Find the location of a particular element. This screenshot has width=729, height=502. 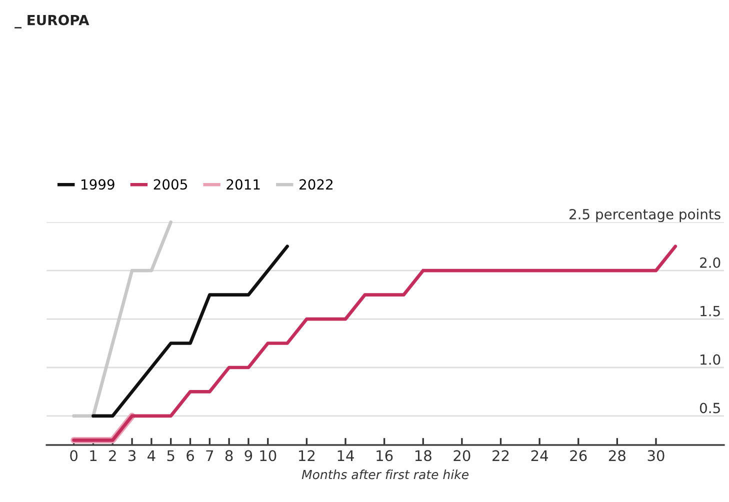

x-tick-label: 24 is located at coordinates (539, 455).